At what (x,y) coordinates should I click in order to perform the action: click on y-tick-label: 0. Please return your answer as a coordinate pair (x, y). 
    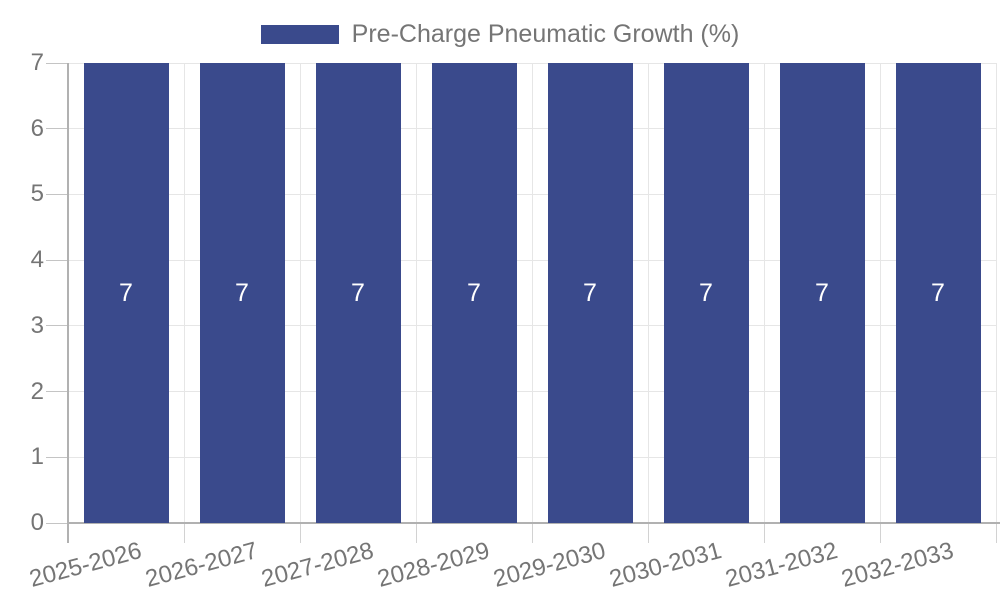
    Looking at the image, I should click on (37, 522).